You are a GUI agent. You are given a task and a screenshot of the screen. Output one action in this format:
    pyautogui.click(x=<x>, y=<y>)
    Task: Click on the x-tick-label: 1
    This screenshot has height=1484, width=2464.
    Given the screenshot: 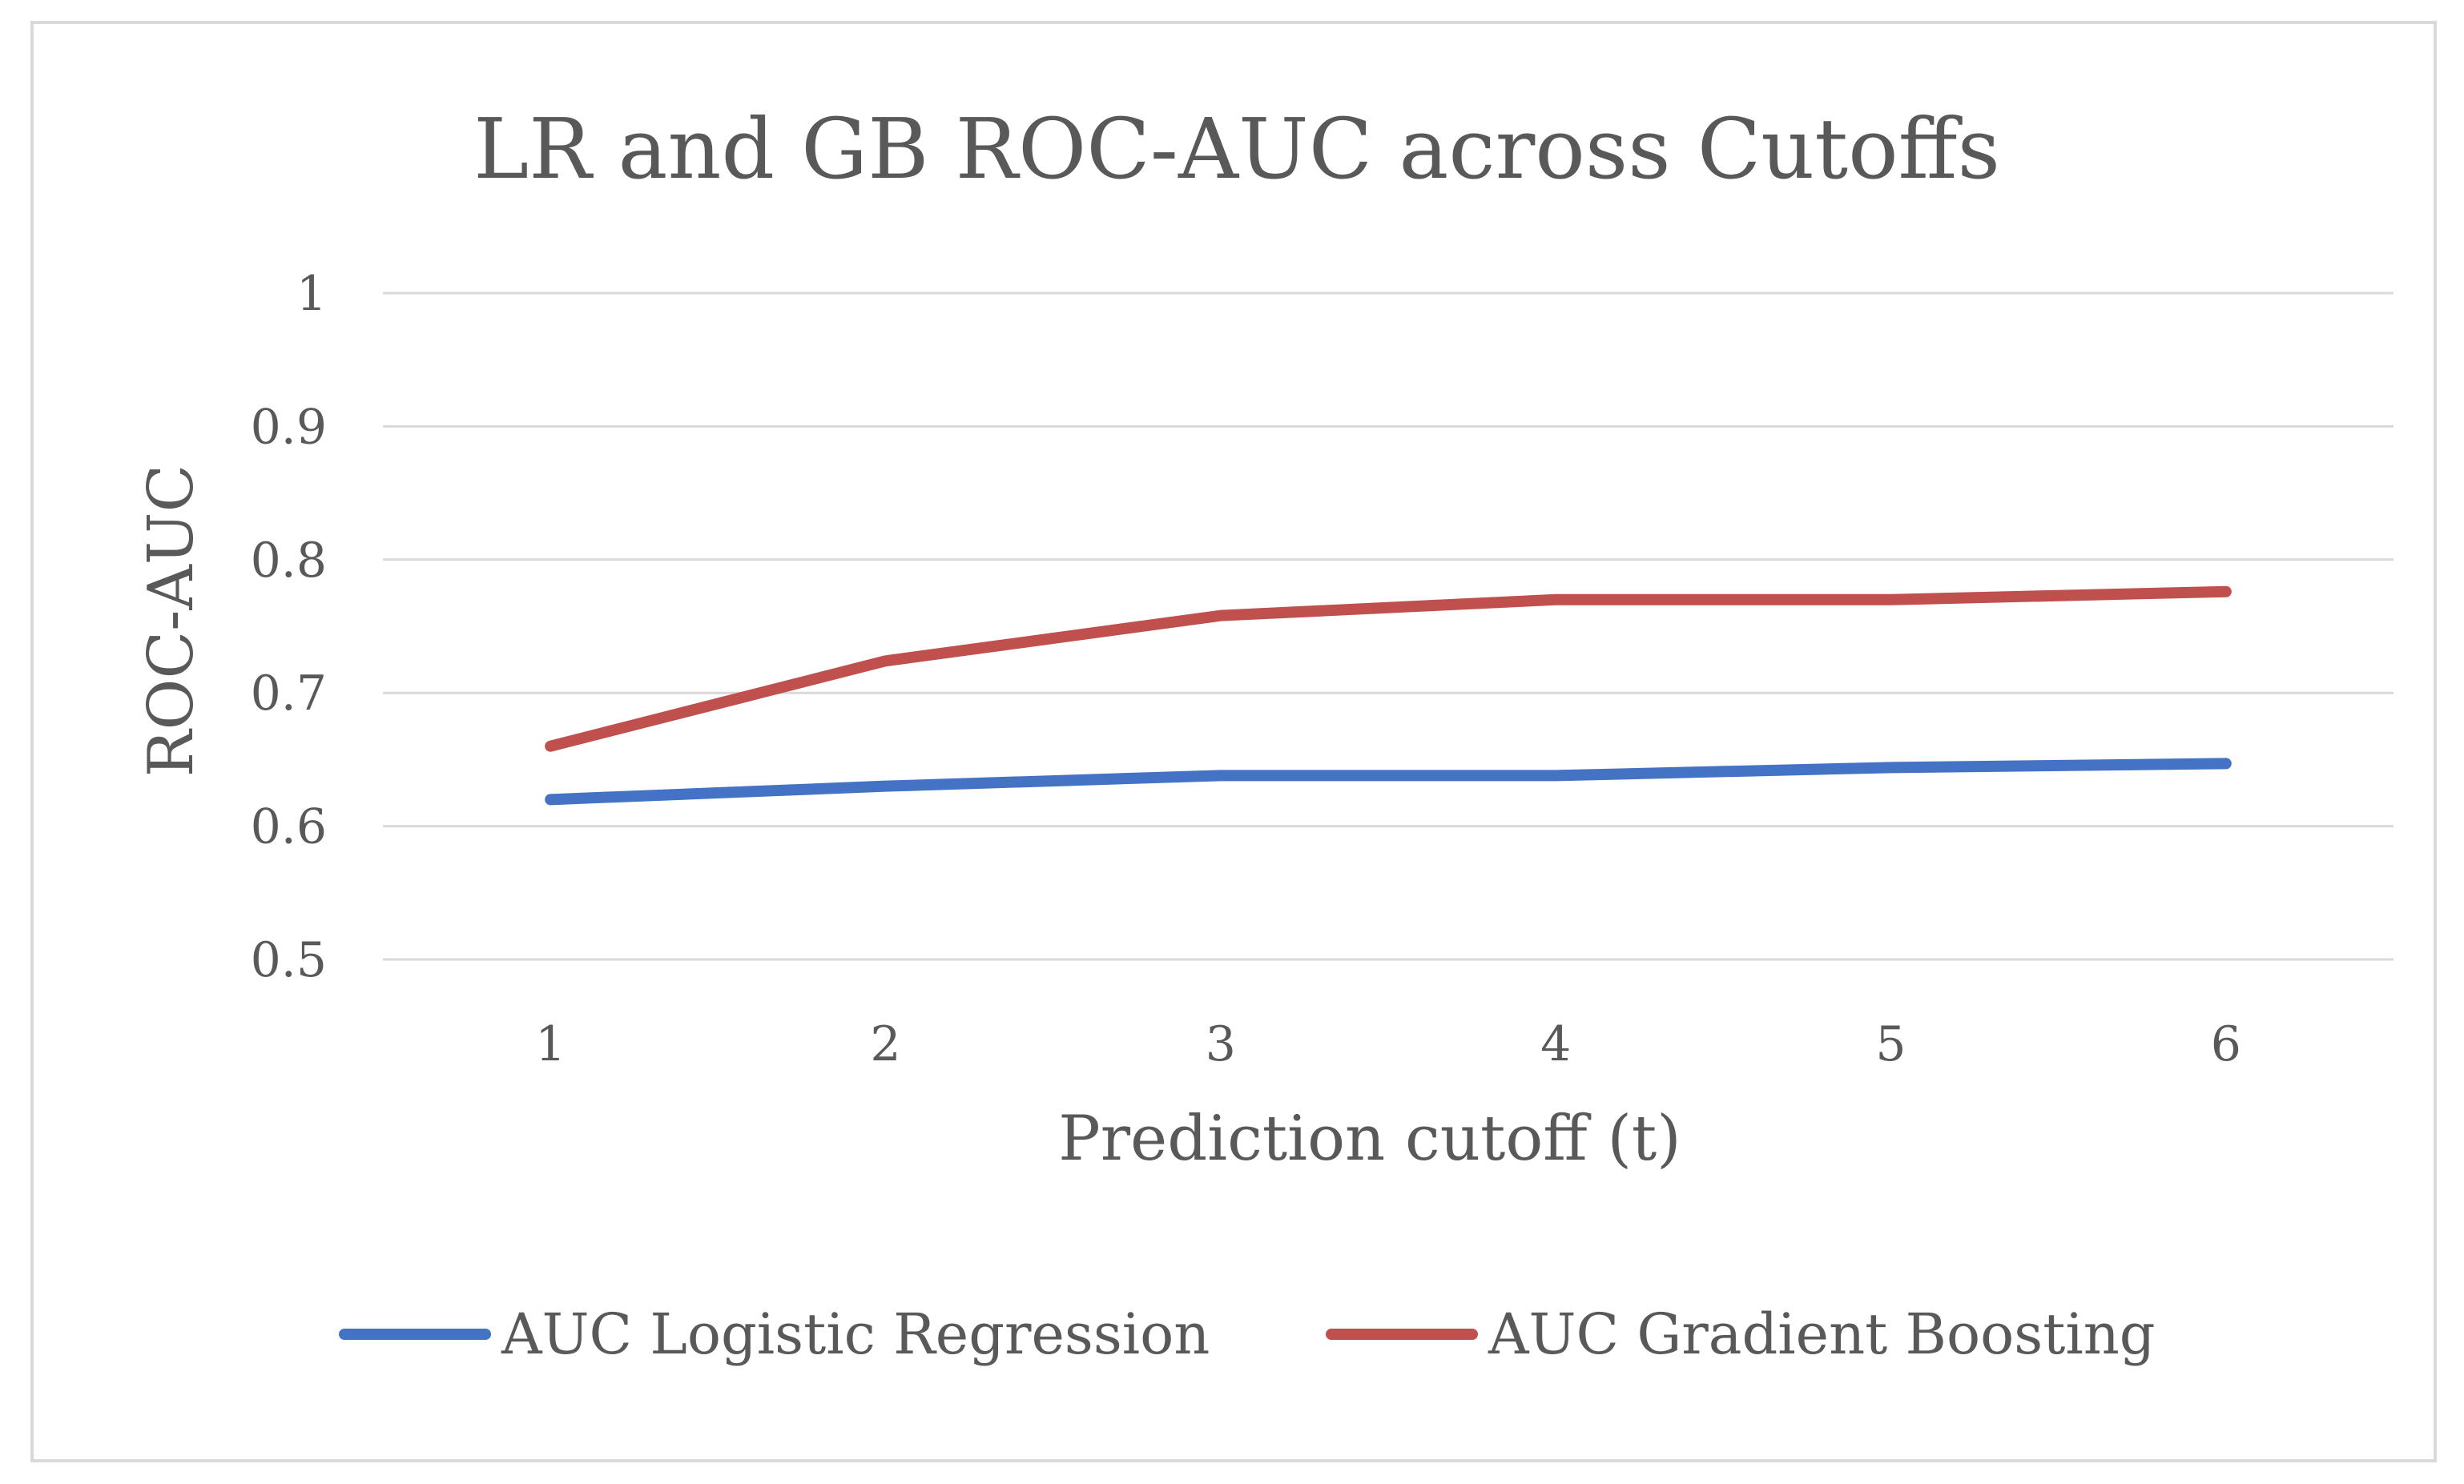 What is the action you would take?
    pyautogui.click(x=550, y=1044)
    